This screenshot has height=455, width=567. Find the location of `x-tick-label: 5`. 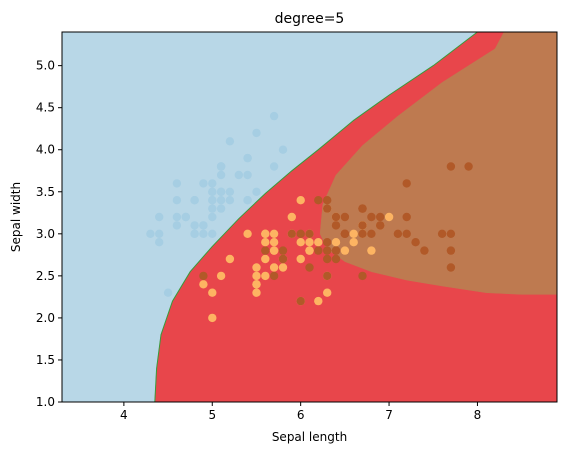

x-tick-label: 5 is located at coordinates (212, 415).